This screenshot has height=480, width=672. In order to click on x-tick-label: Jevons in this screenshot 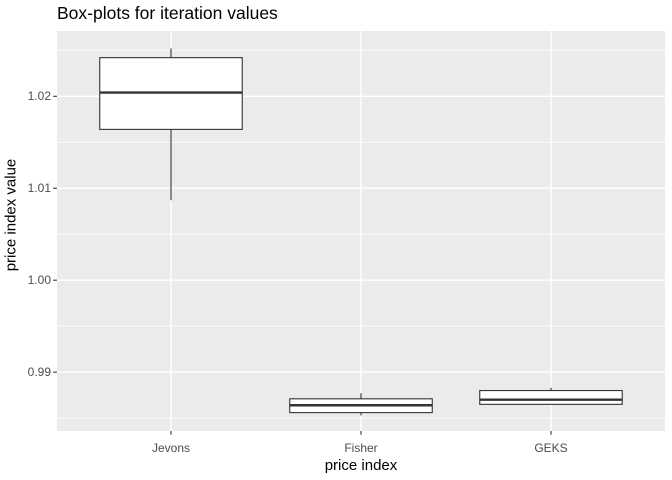, I will do `click(171, 448)`.